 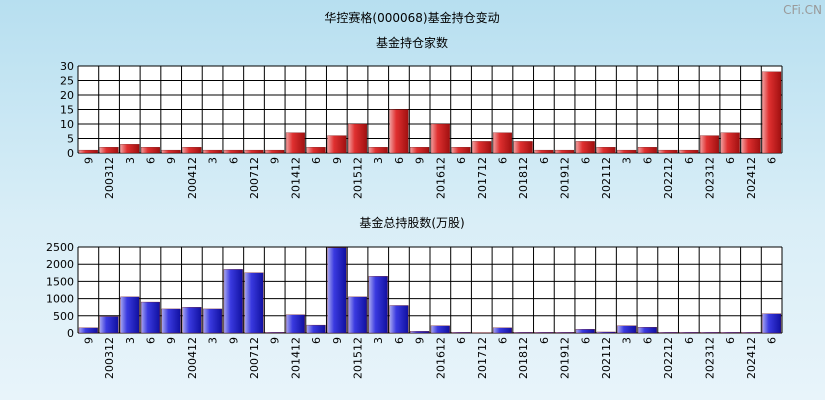 I want to click on chart2-title: 基金总持股数(万股), so click(x=411, y=222).